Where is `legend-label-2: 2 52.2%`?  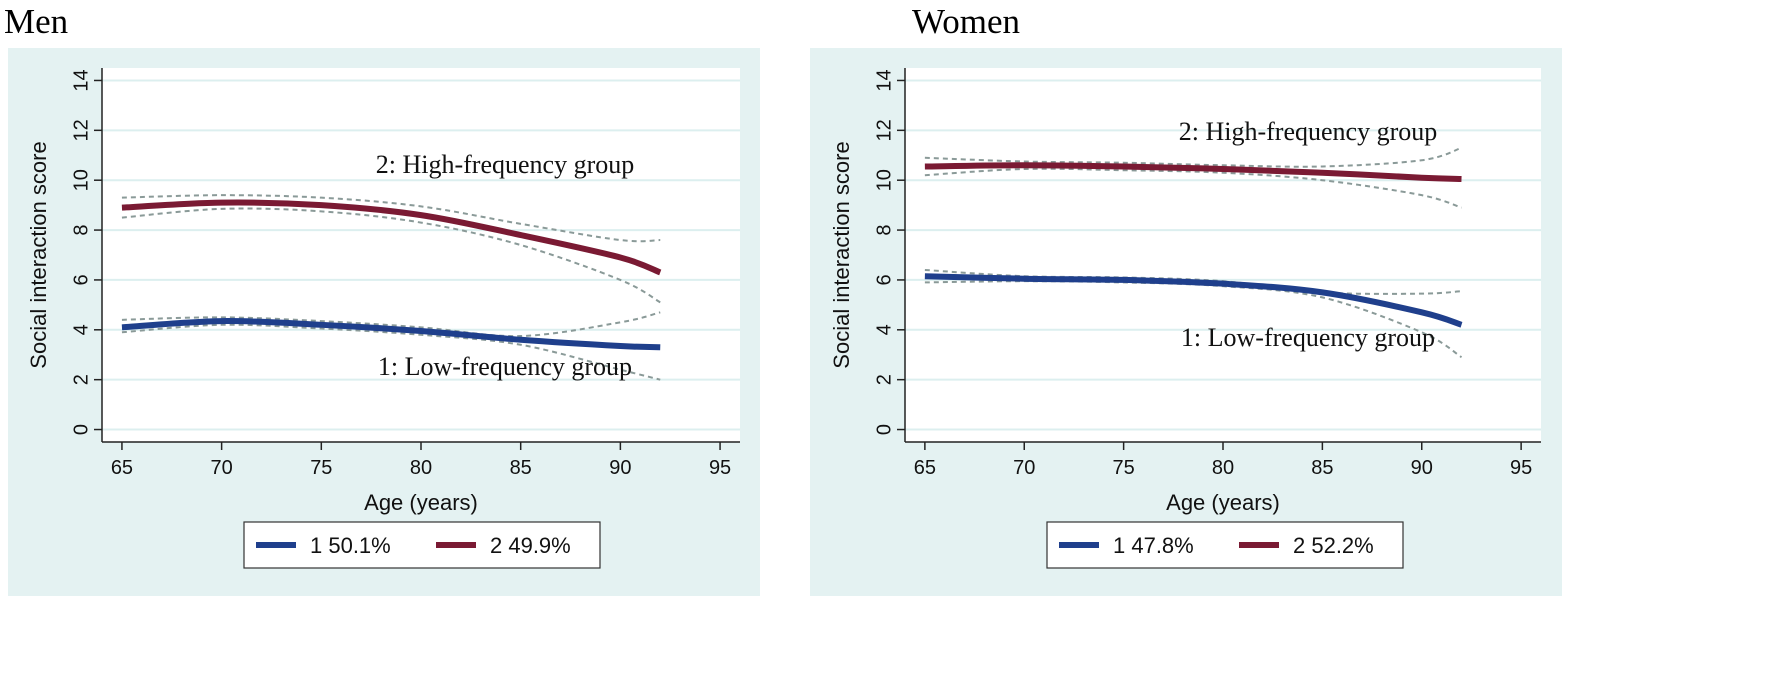
legend-label-2: 2 52.2% is located at coordinates (1333, 545).